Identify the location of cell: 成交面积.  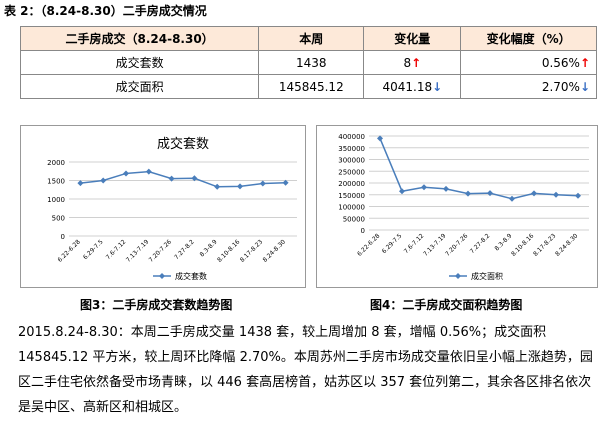
(139, 86).